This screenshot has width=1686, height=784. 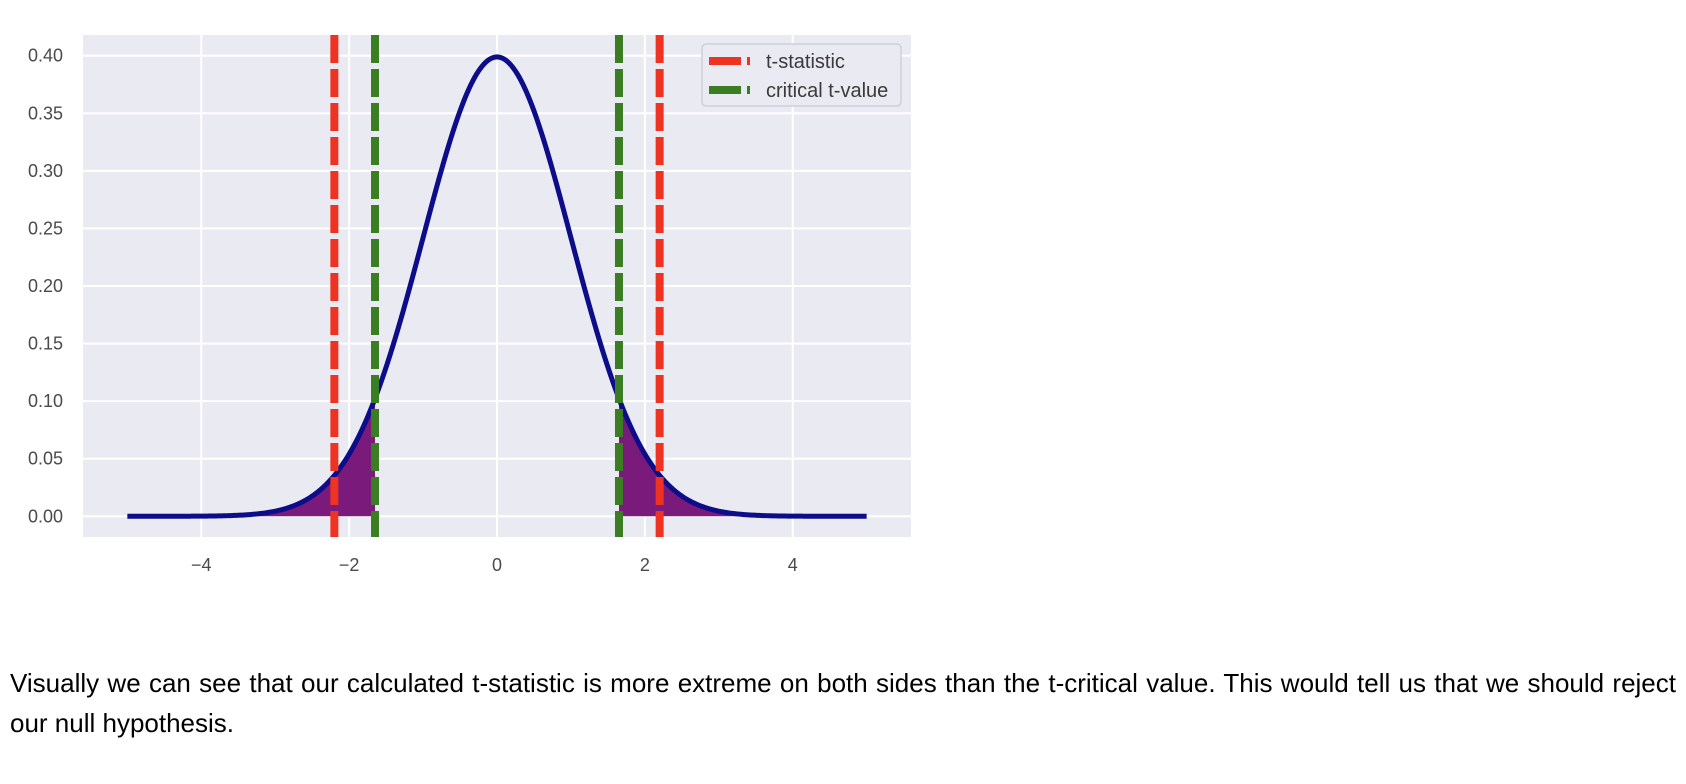 I want to click on vertical-lines, so click(x=497, y=286).